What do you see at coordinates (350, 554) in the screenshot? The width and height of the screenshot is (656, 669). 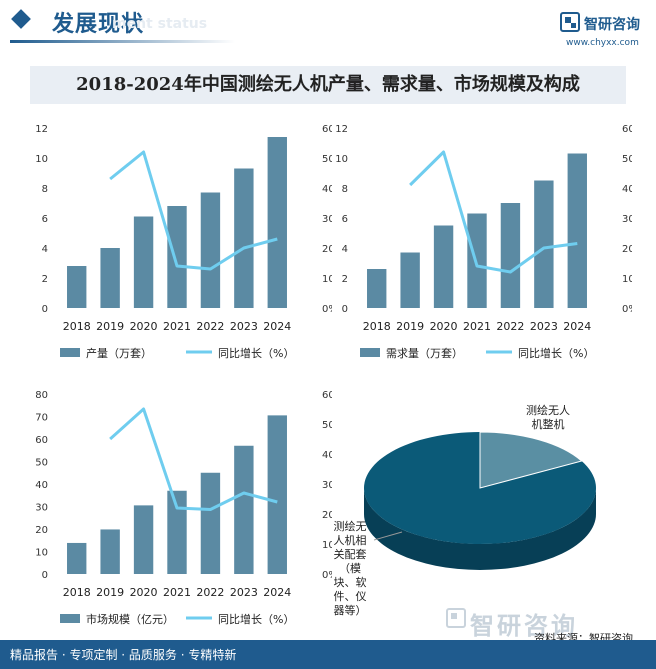 I see `pie-label-accessories: 关配套` at bounding box center [350, 554].